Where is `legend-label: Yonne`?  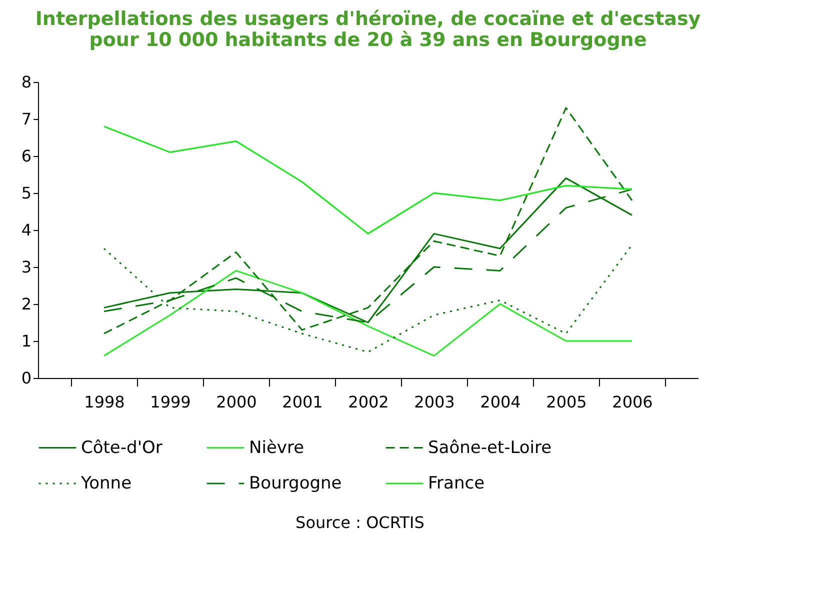 legend-label: Yonne is located at coordinates (106, 484).